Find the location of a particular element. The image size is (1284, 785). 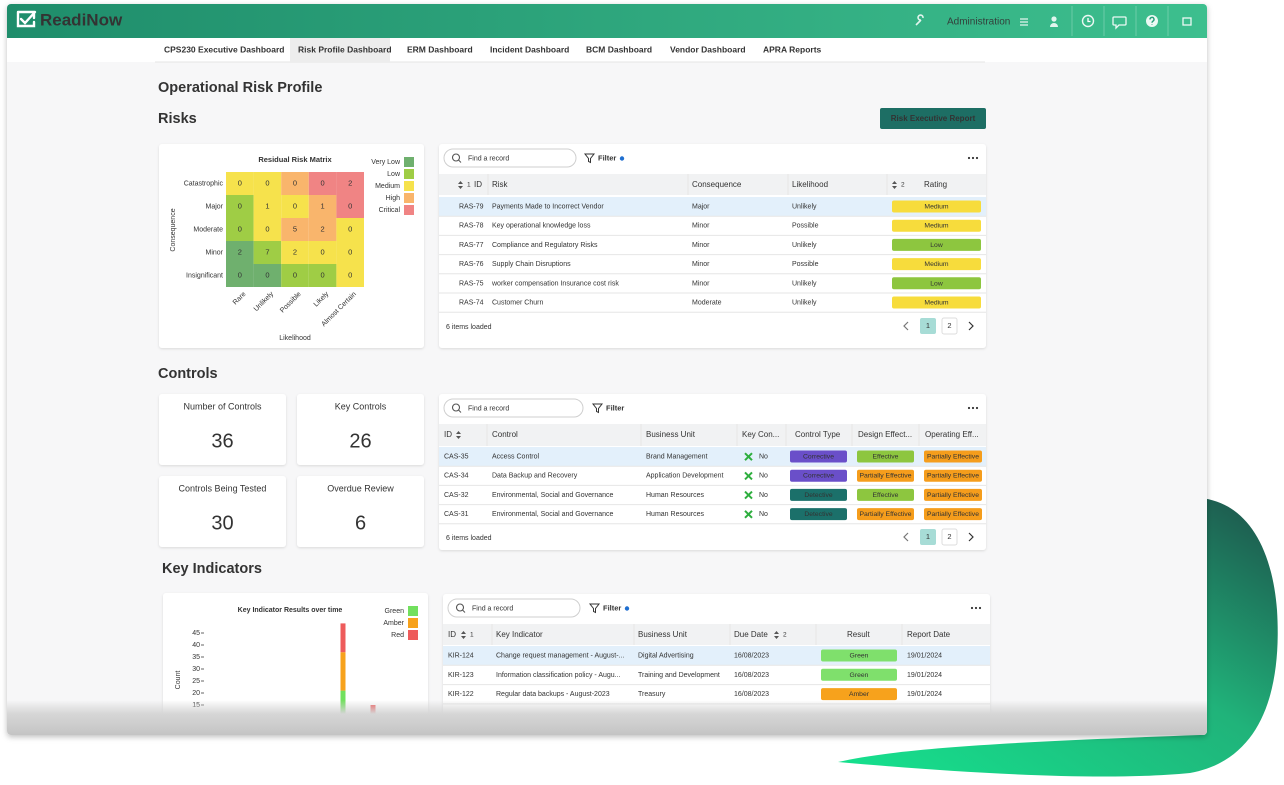

badge-label: Partially Effective is located at coordinates (885, 514).